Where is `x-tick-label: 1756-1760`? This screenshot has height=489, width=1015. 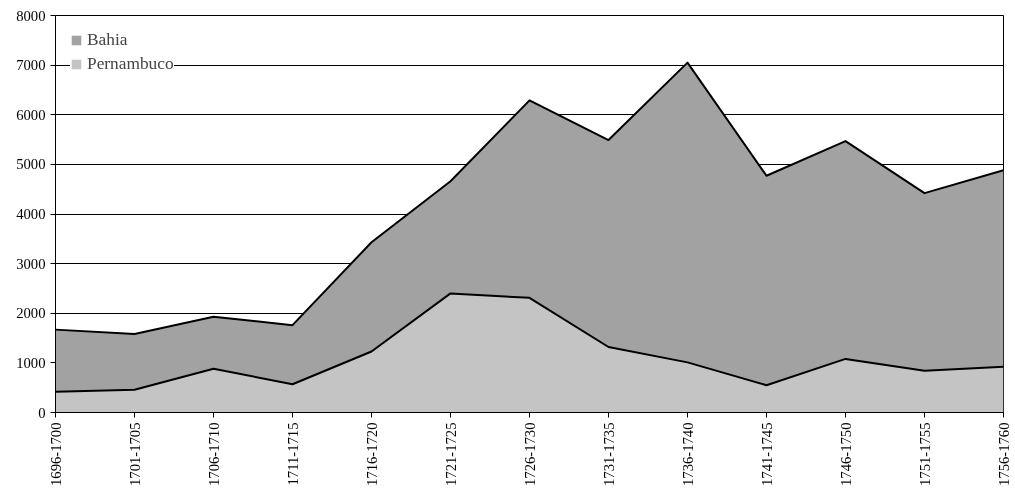 x-tick-label: 1756-1760 is located at coordinates (1003, 454).